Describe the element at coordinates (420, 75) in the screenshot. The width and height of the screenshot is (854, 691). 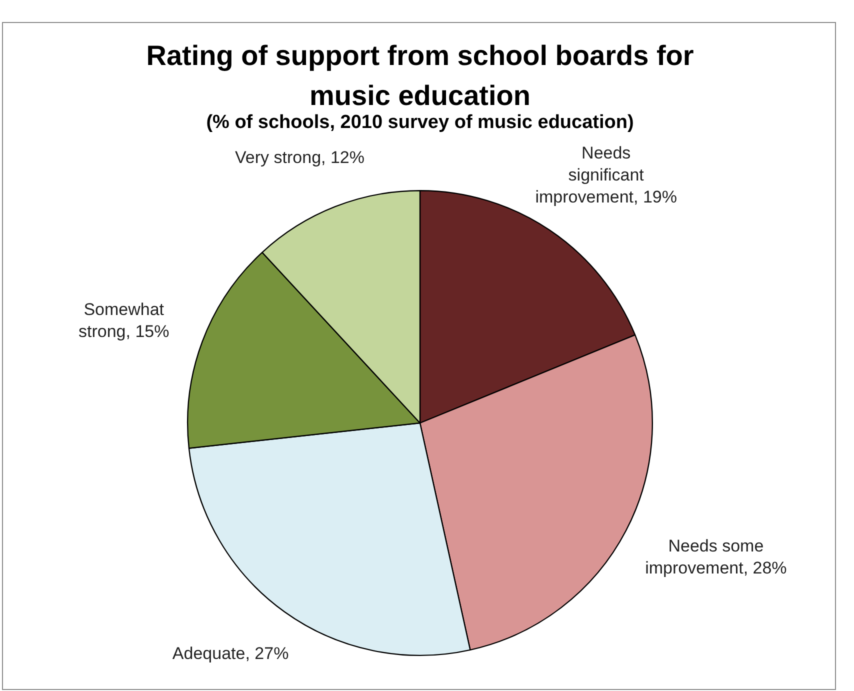
I see `chart-title: Rating of support from school boards for music education` at that location.